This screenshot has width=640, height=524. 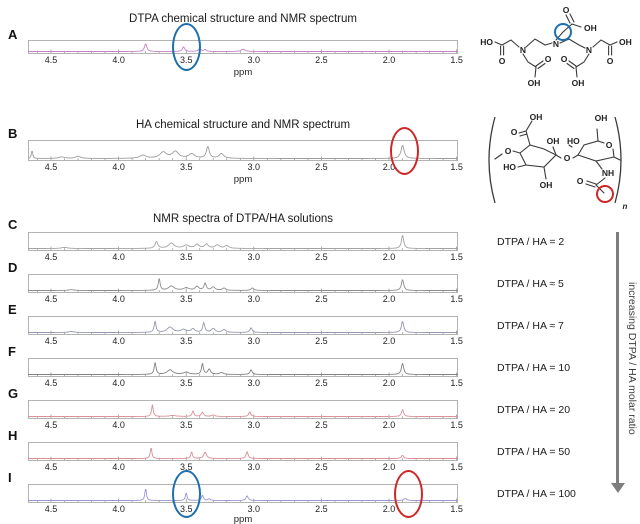 What do you see at coordinates (10, 477) in the screenshot?
I see `panel-label-i: I` at bounding box center [10, 477].